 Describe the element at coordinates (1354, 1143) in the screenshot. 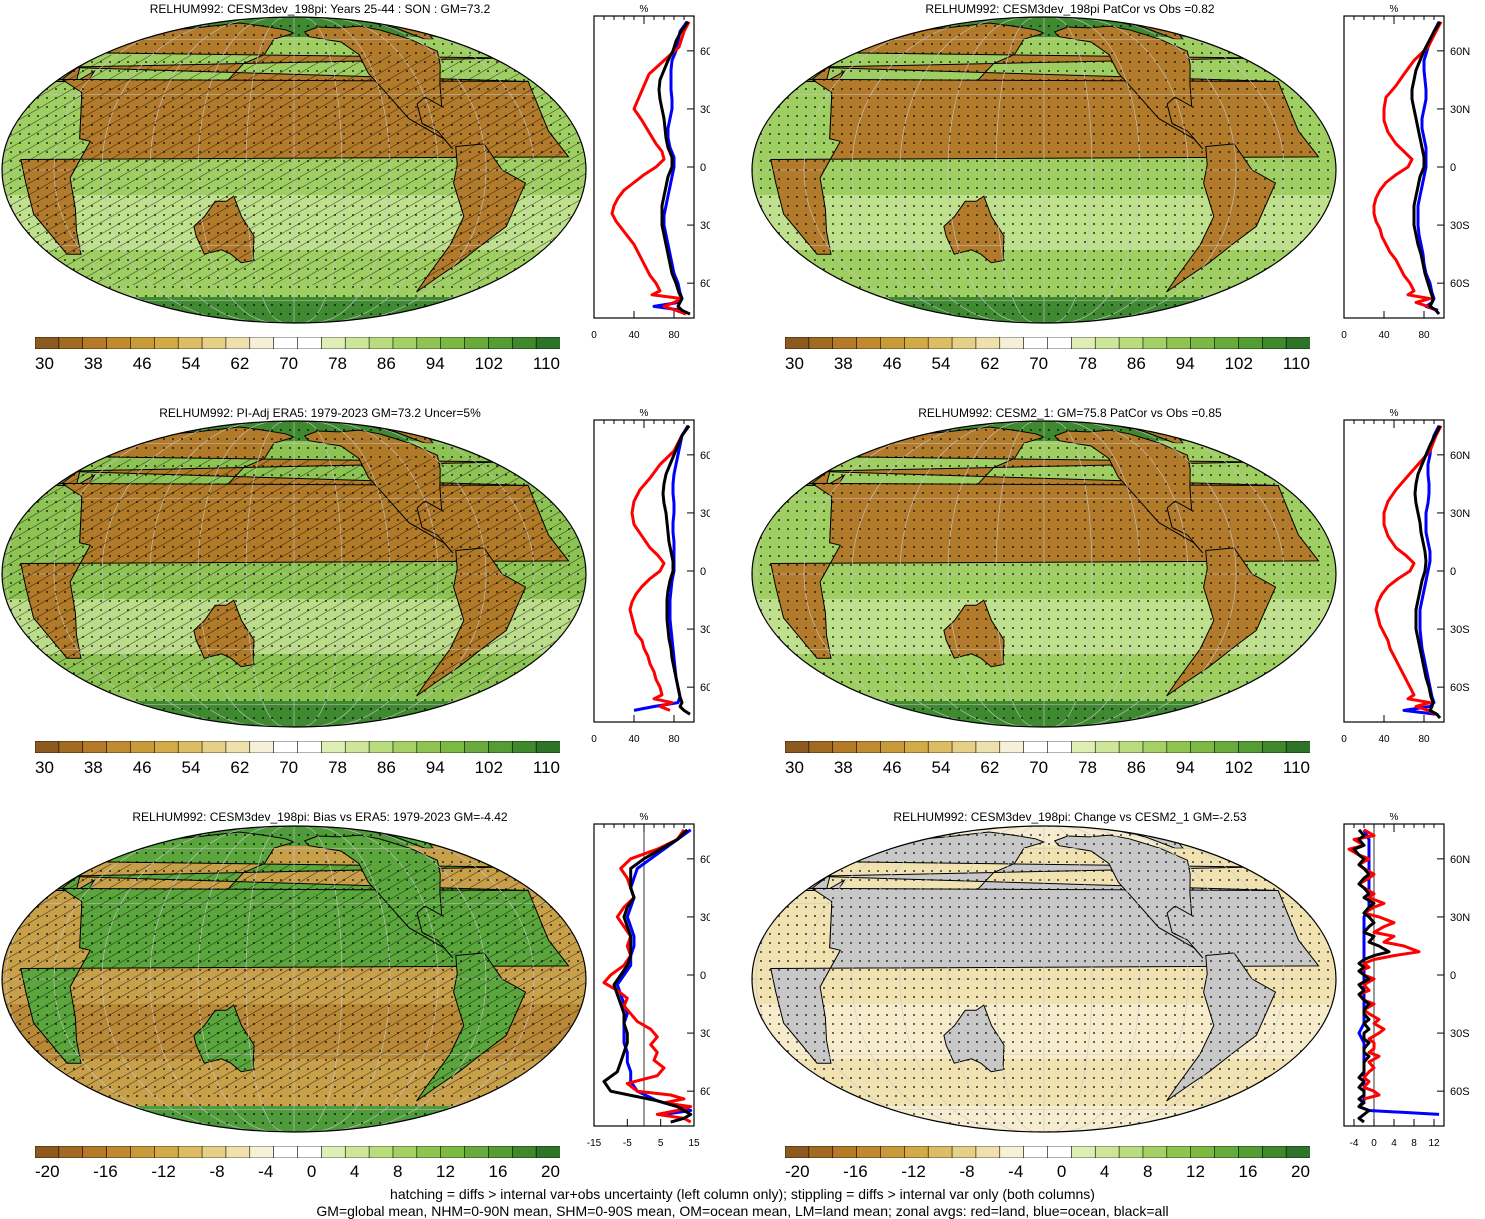

I see `x-tick-label: -4` at that location.